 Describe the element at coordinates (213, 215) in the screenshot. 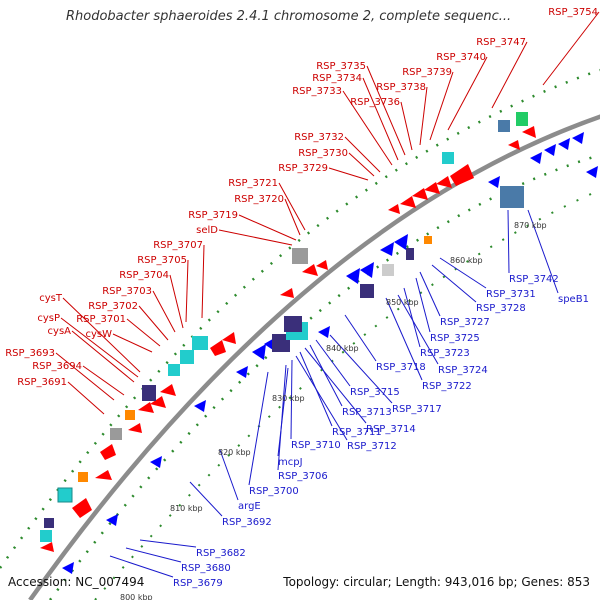

I see `gene-label-forward: RSP_3719` at that location.